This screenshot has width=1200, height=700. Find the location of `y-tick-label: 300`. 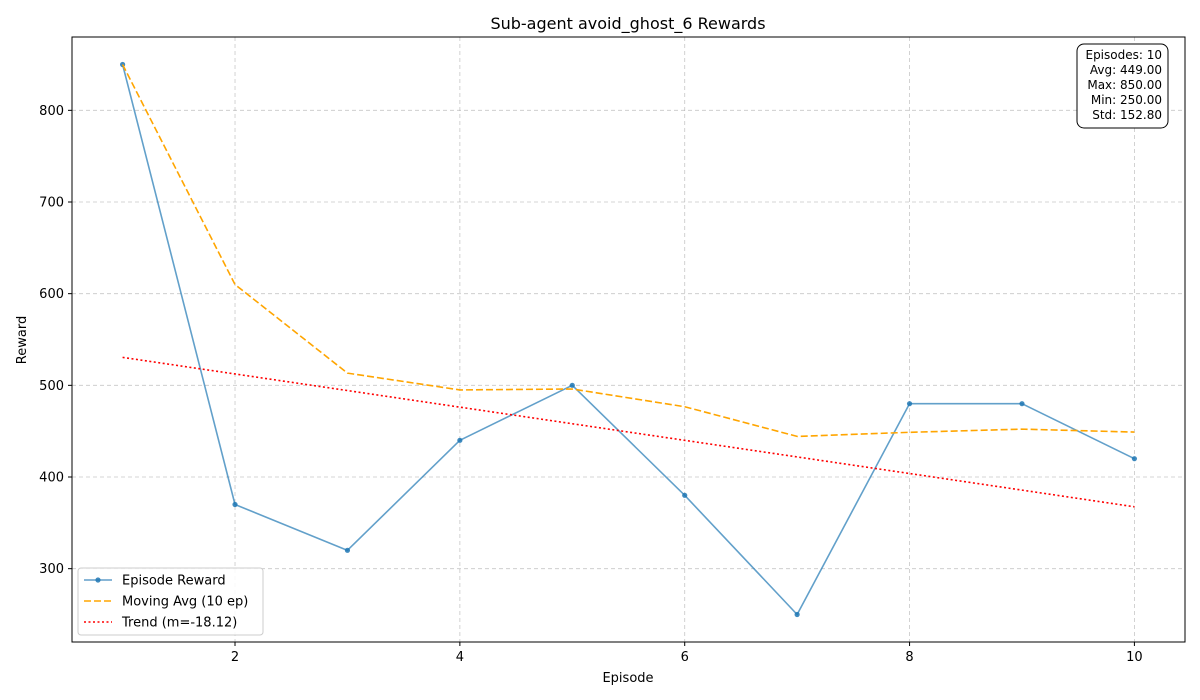

y-tick-label: 300 is located at coordinates (51, 569).